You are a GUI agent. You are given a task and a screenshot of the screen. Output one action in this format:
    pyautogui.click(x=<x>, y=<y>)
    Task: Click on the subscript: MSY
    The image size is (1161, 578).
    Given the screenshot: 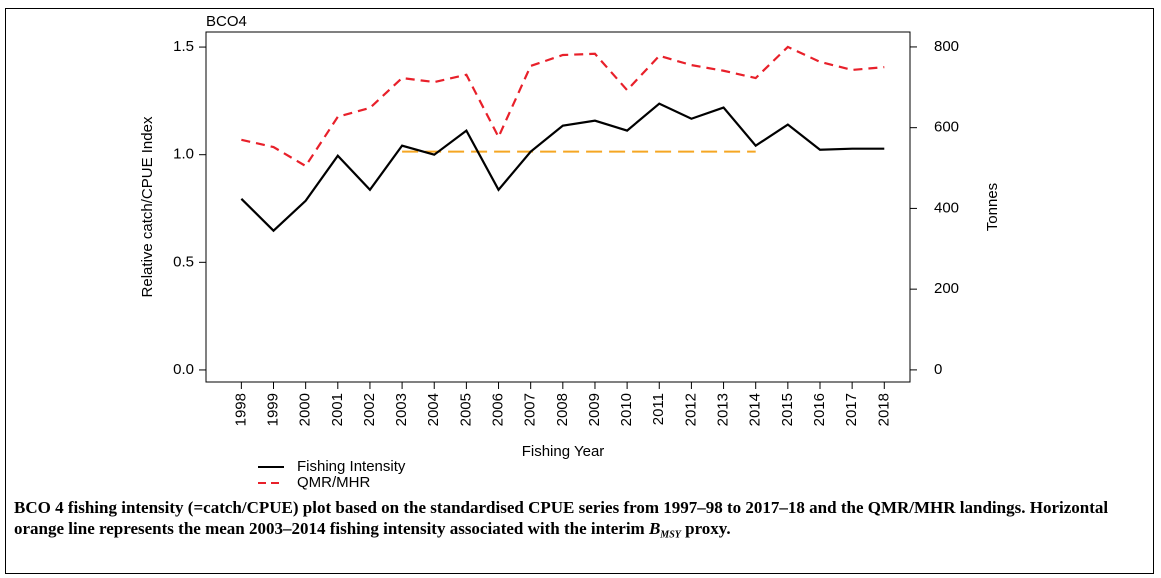 What is the action you would take?
    pyautogui.click(x=670, y=532)
    